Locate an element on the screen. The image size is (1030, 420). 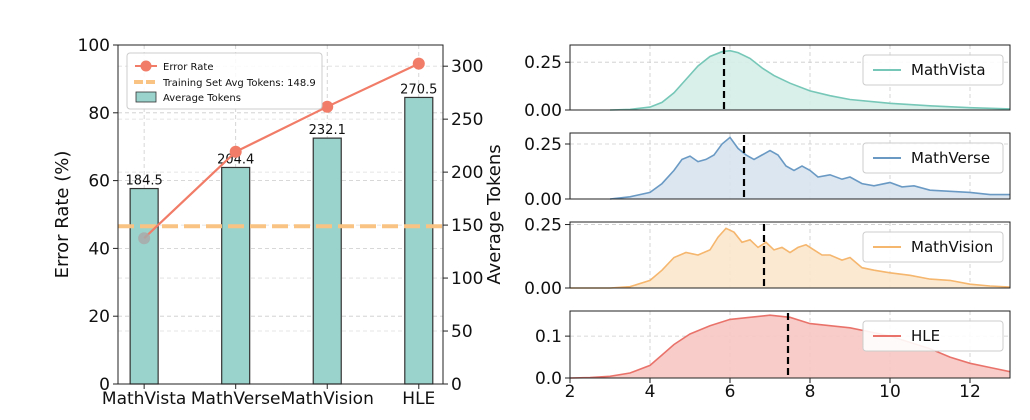
x-tick-label: MathVerse is located at coordinates (236, 399).